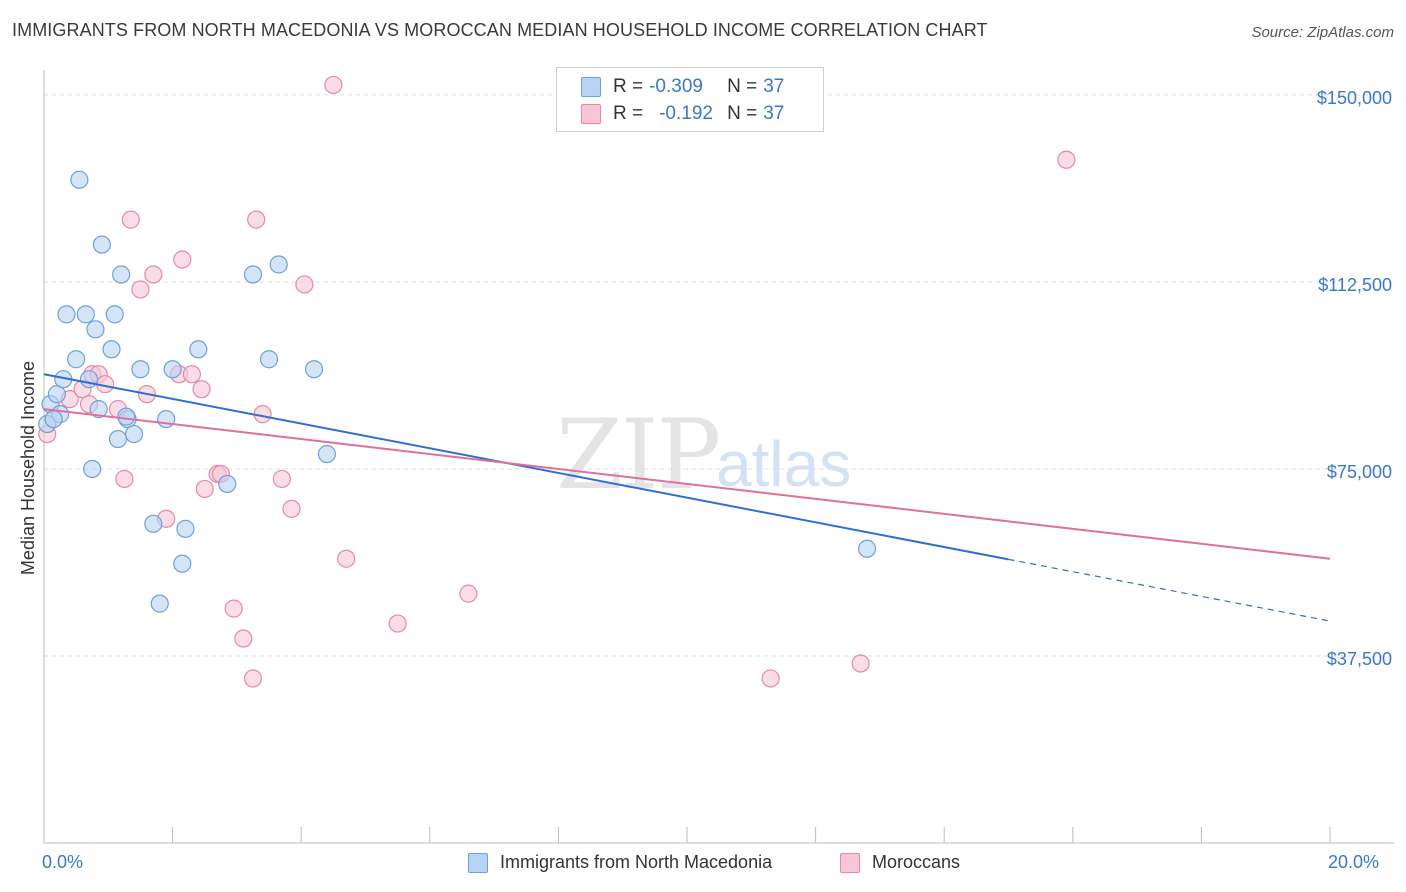 Image resolution: width=1406 pixels, height=892 pixels. What do you see at coordinates (28, 468) in the screenshot?
I see `y-axis-label: Median Household Income` at bounding box center [28, 468].